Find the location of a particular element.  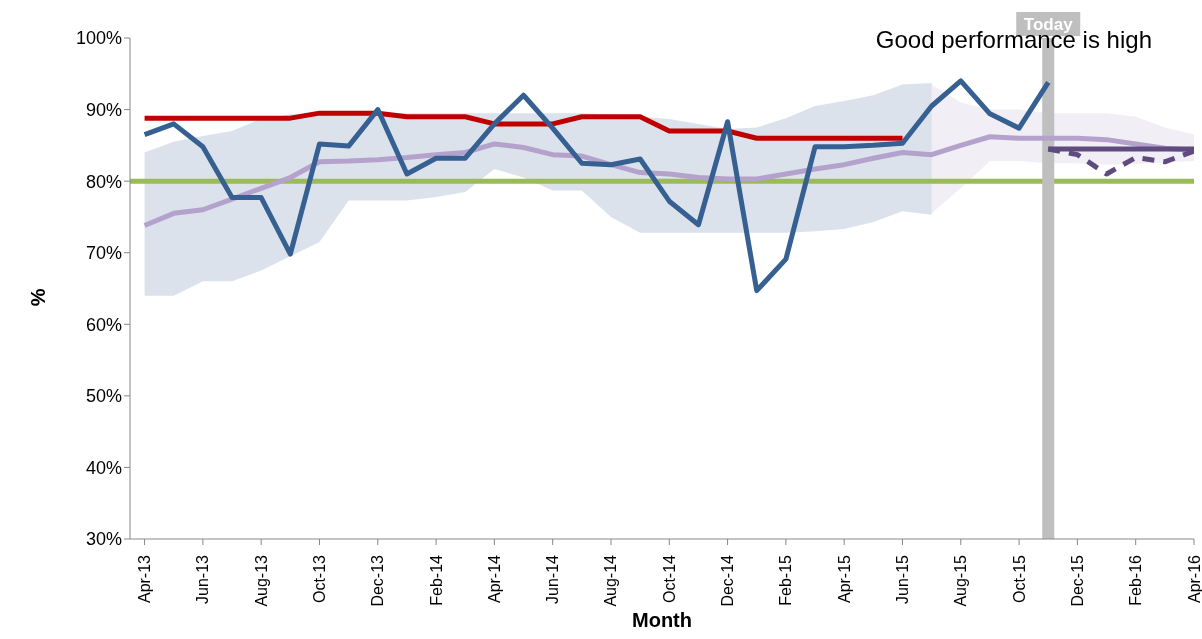

x-tick-label: Dec-14 is located at coordinates (728, 580).